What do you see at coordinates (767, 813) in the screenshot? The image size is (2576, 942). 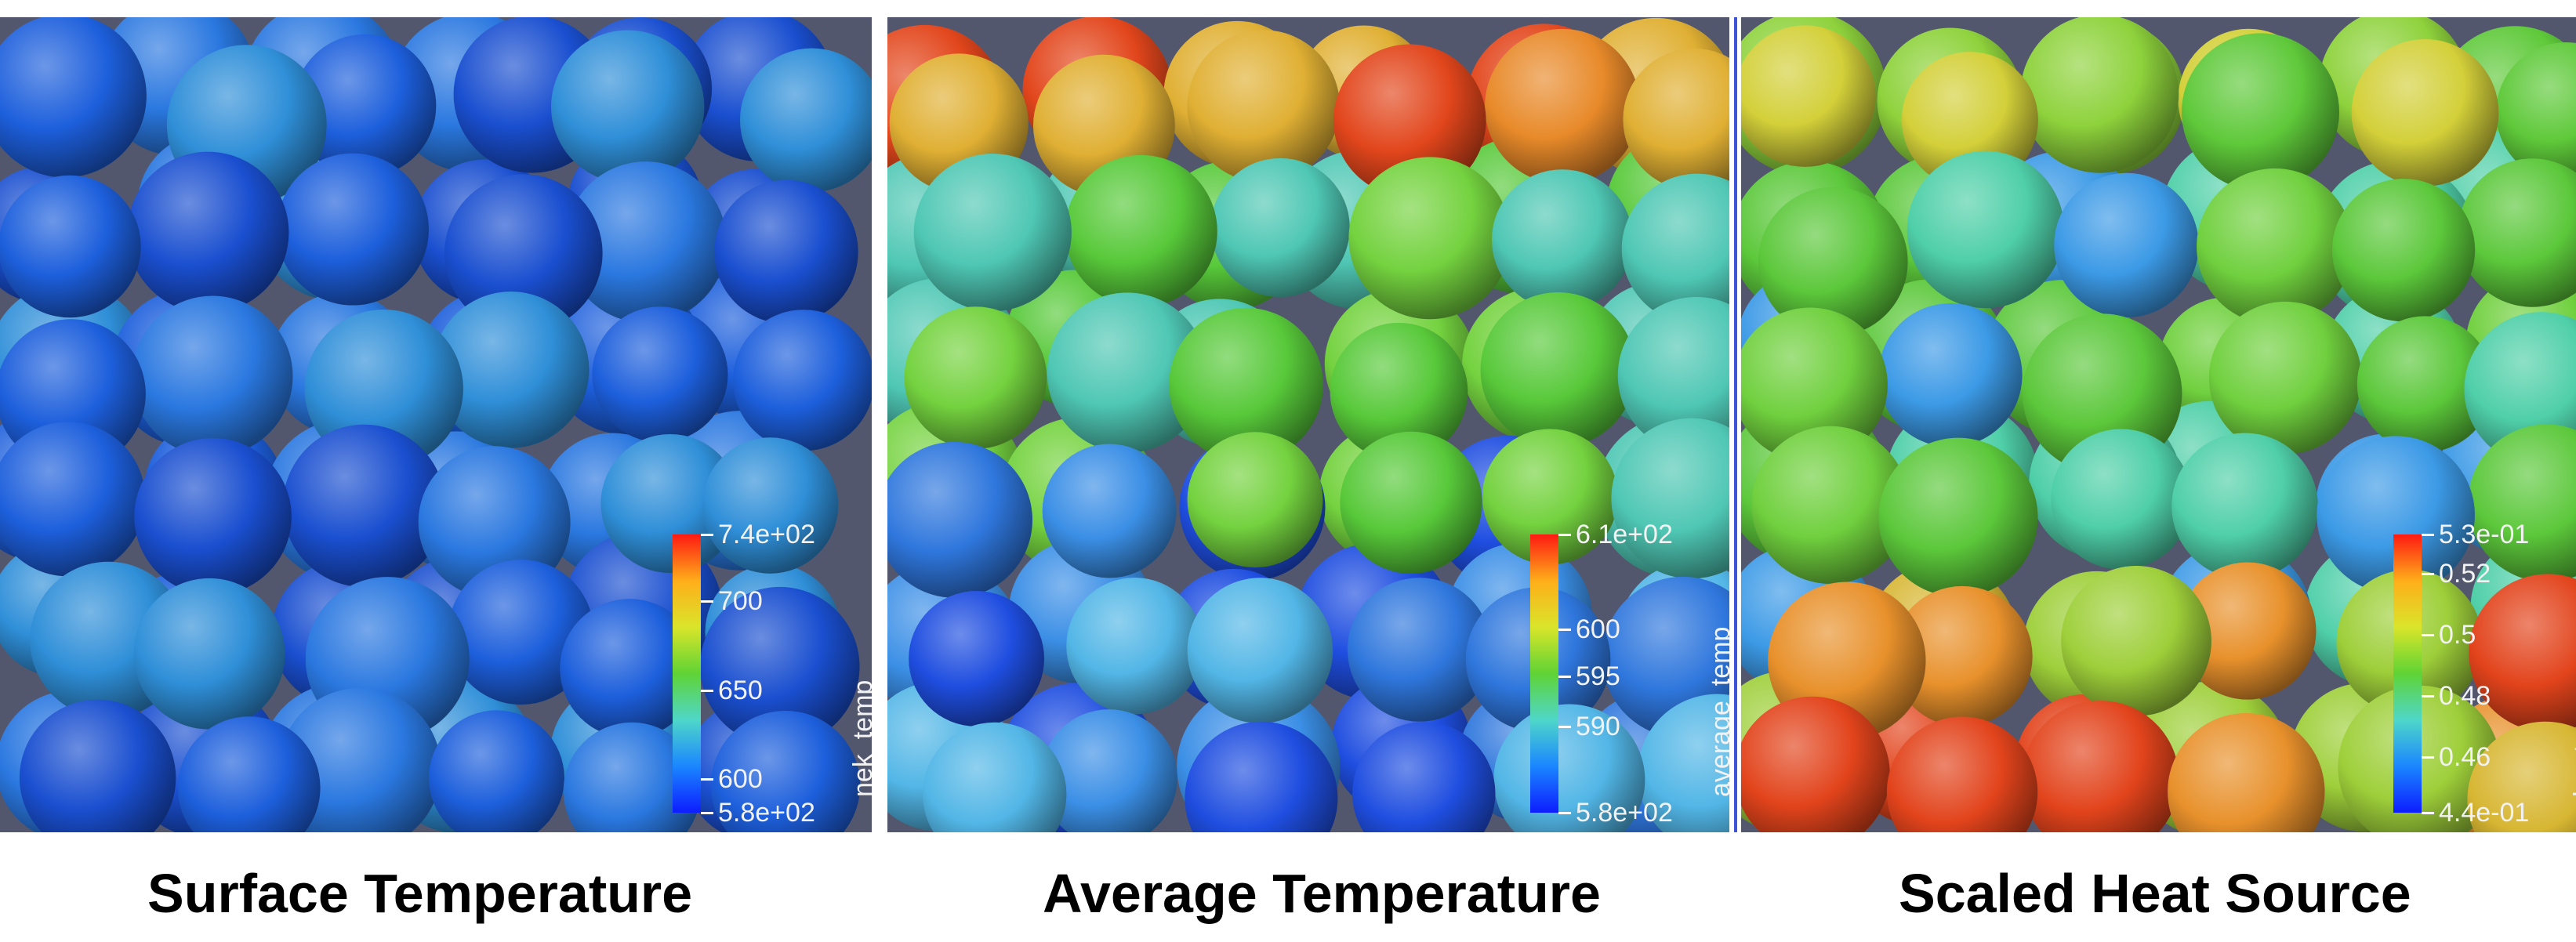 I see `colorbar-tick-label: 5.8e+02` at bounding box center [767, 813].